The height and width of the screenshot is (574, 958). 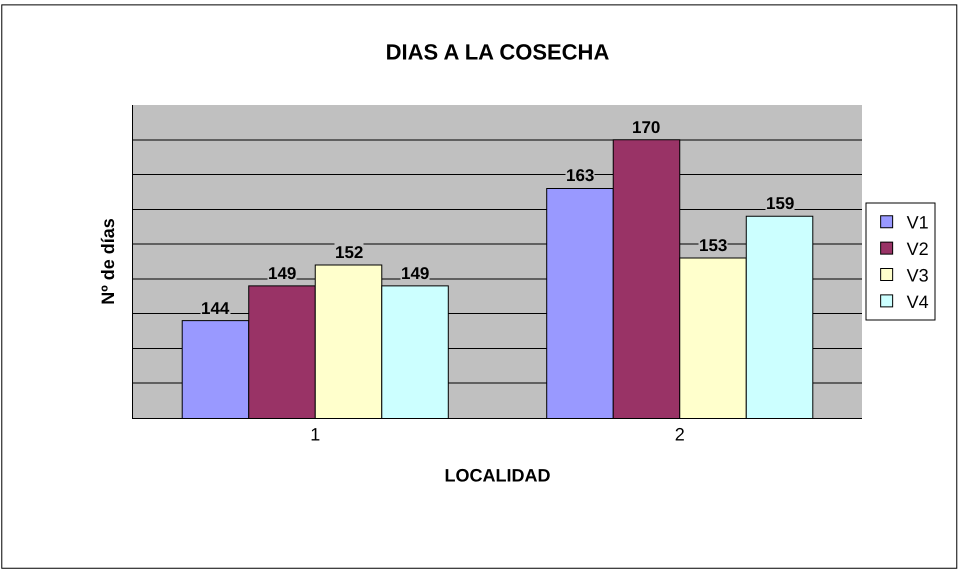 I want to click on y-axis-title: Nº de días, so click(x=108, y=261).